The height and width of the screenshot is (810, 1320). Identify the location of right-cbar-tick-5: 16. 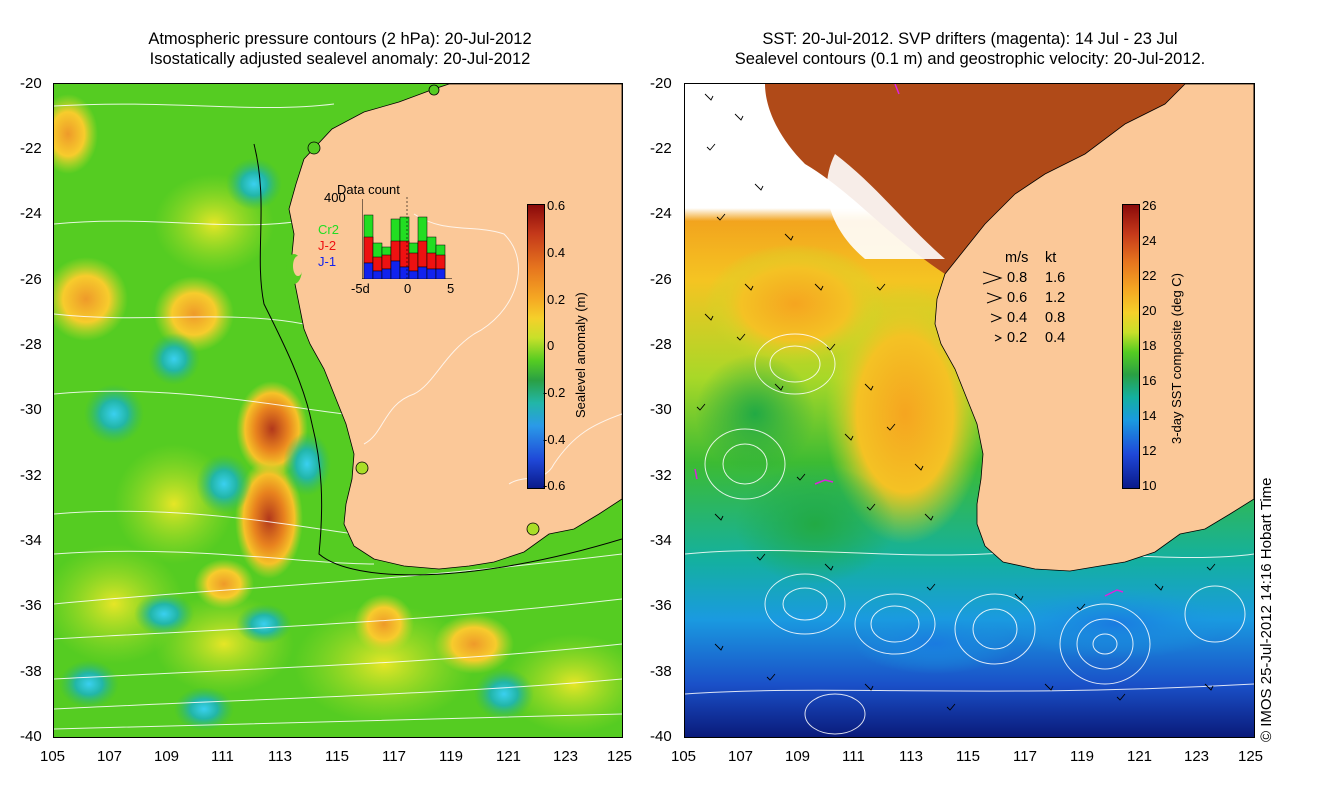
(1149, 380).